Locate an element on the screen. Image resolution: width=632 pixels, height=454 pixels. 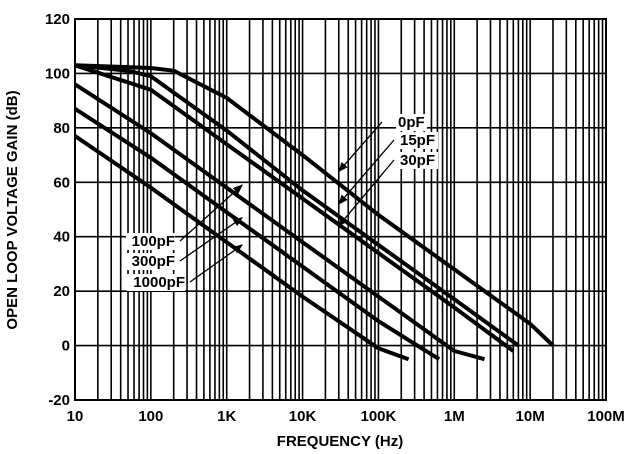
y-tick-label: -20 is located at coordinates (59, 400).